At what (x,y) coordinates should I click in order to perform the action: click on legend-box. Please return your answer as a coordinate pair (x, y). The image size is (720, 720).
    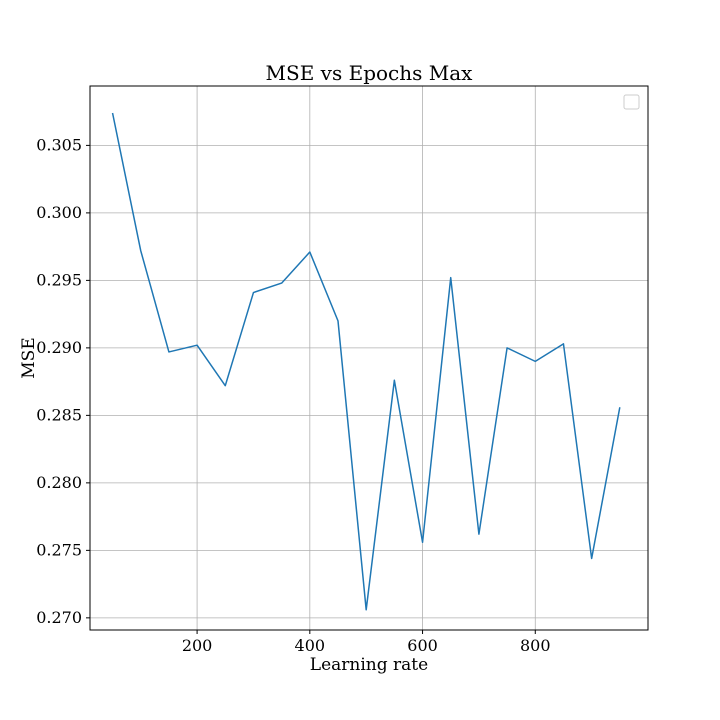
    Looking at the image, I should click on (631, 102).